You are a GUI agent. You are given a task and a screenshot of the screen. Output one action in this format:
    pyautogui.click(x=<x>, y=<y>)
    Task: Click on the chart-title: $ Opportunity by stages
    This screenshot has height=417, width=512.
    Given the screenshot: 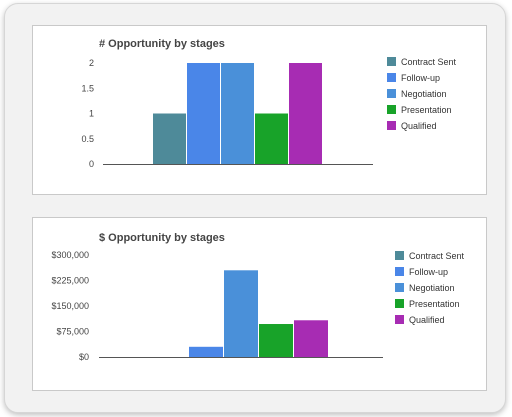 What is the action you would take?
    pyautogui.click(x=162, y=238)
    